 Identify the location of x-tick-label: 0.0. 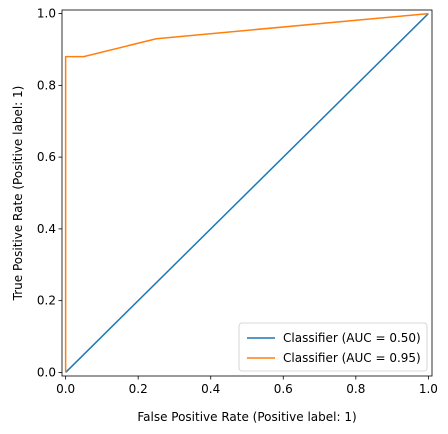
(65, 389).